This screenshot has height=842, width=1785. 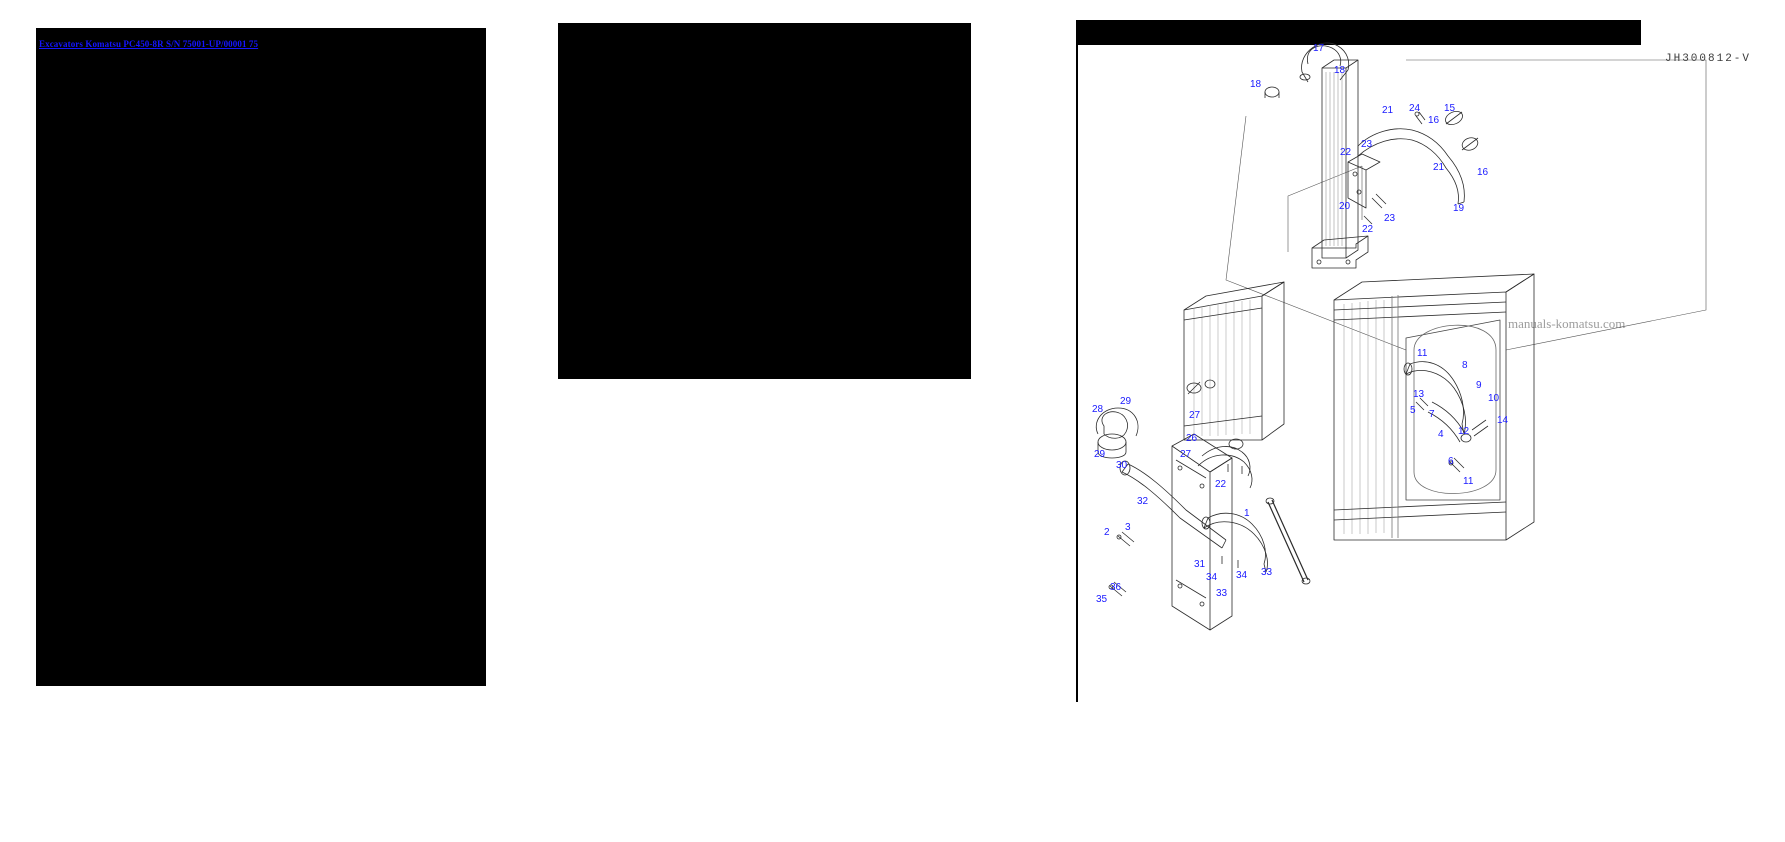 I want to click on callout-35: 35, so click(x=1102, y=599).